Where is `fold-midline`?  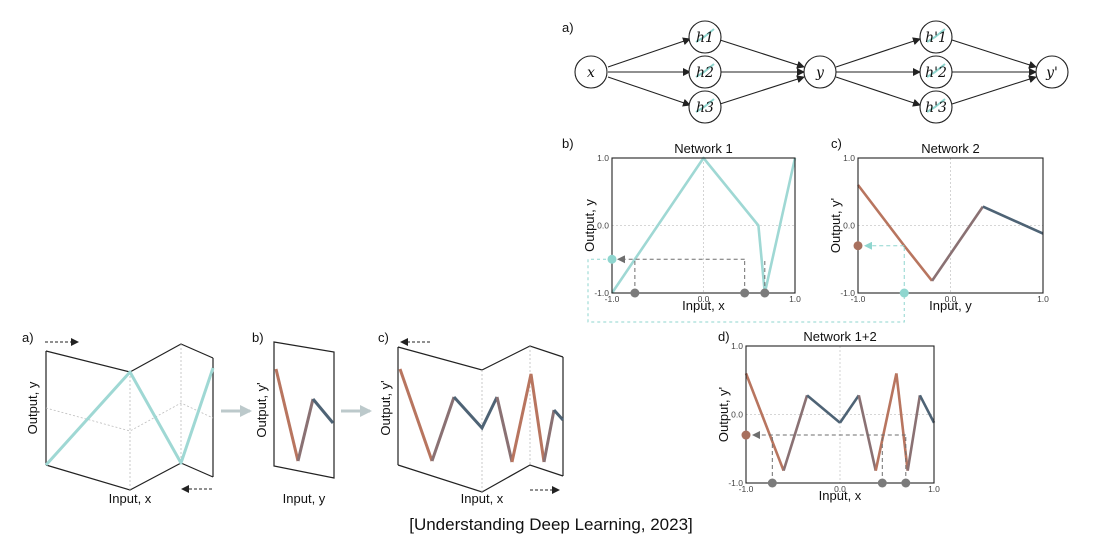
fold-midline is located at coordinates (129, 417).